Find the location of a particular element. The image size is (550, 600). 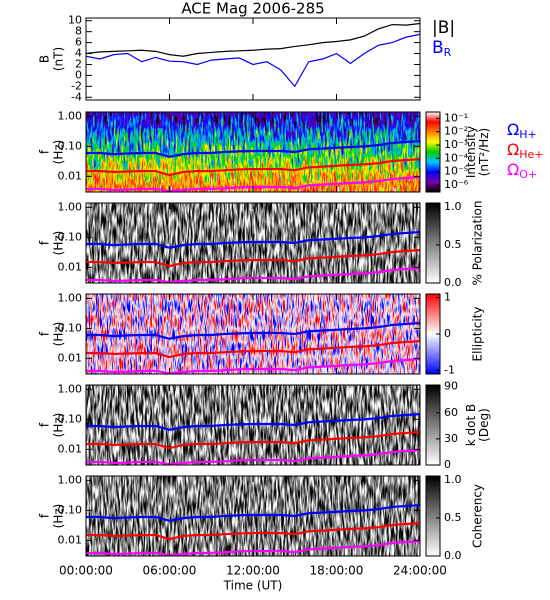

colorbar-label: (nT²/Hz) is located at coordinates (484, 152).